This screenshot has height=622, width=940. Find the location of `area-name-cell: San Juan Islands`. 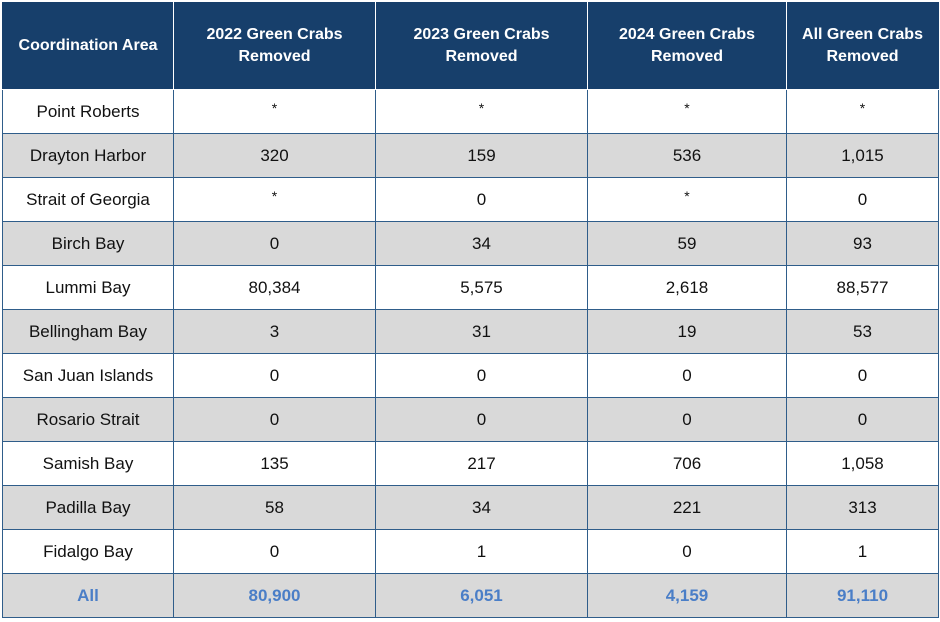

area-name-cell: San Juan Islands is located at coordinates (88, 375).